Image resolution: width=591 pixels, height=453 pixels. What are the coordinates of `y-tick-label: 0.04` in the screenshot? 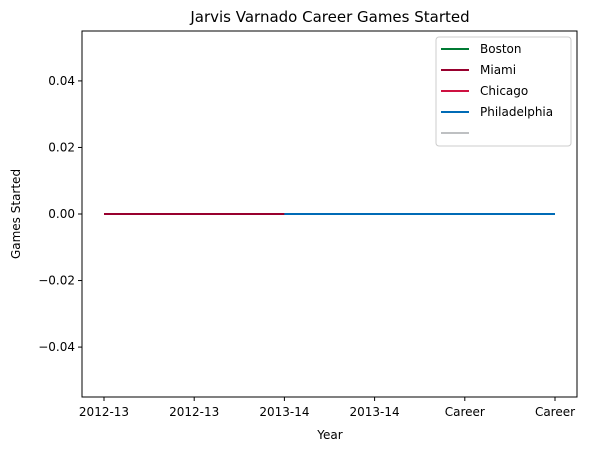 It's located at (61, 81).